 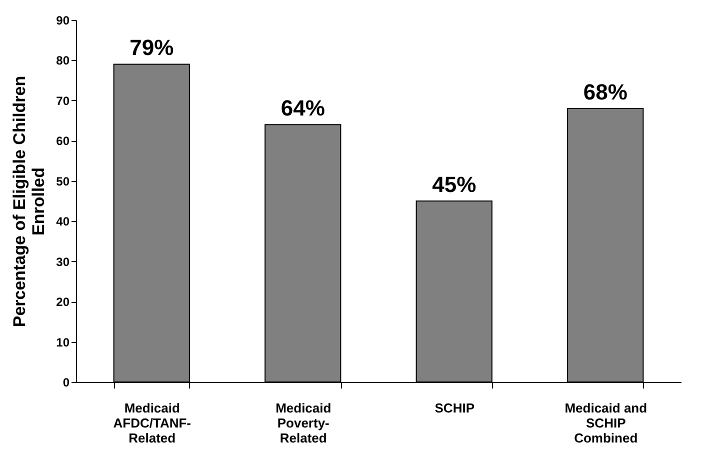 What do you see at coordinates (66, 383) in the screenshot?
I see `y-tick-label: 0` at bounding box center [66, 383].